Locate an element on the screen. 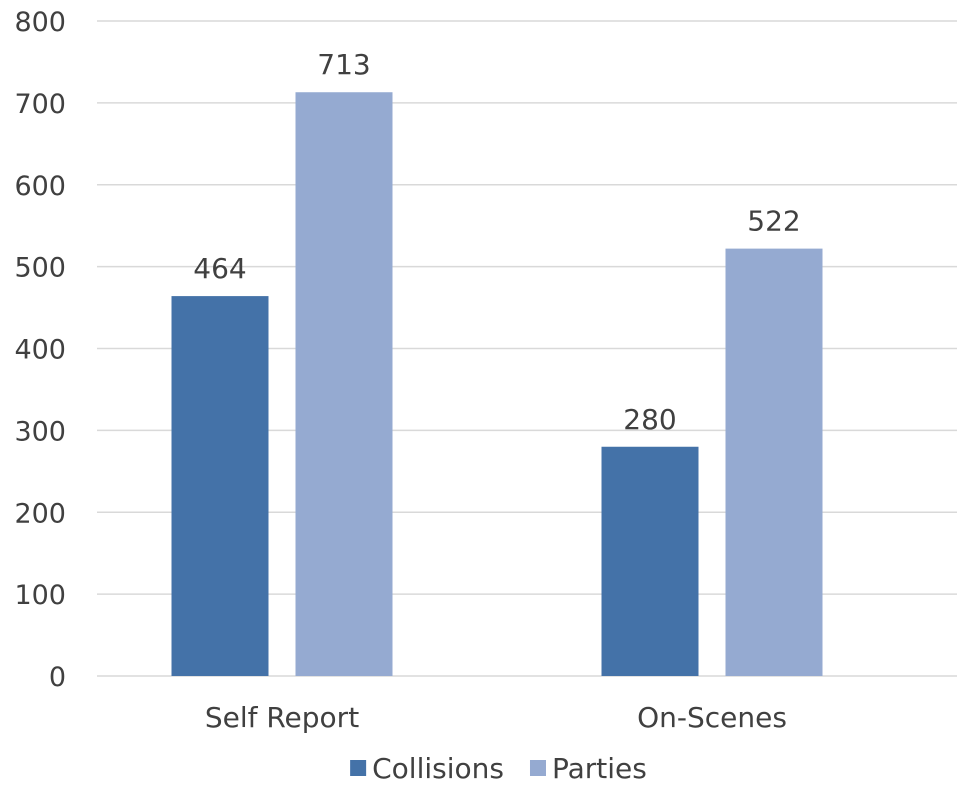  x-category-label: Self Report is located at coordinates (282, 717).